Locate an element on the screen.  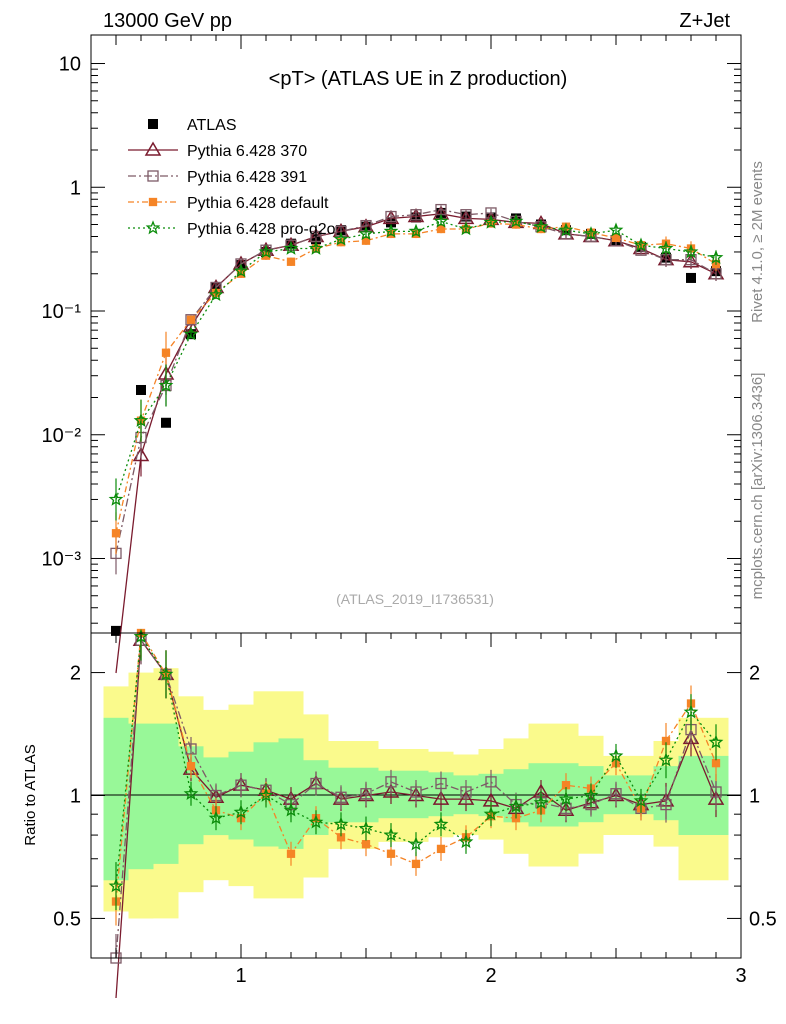
band-inner-bin is located at coordinates (166, 793).